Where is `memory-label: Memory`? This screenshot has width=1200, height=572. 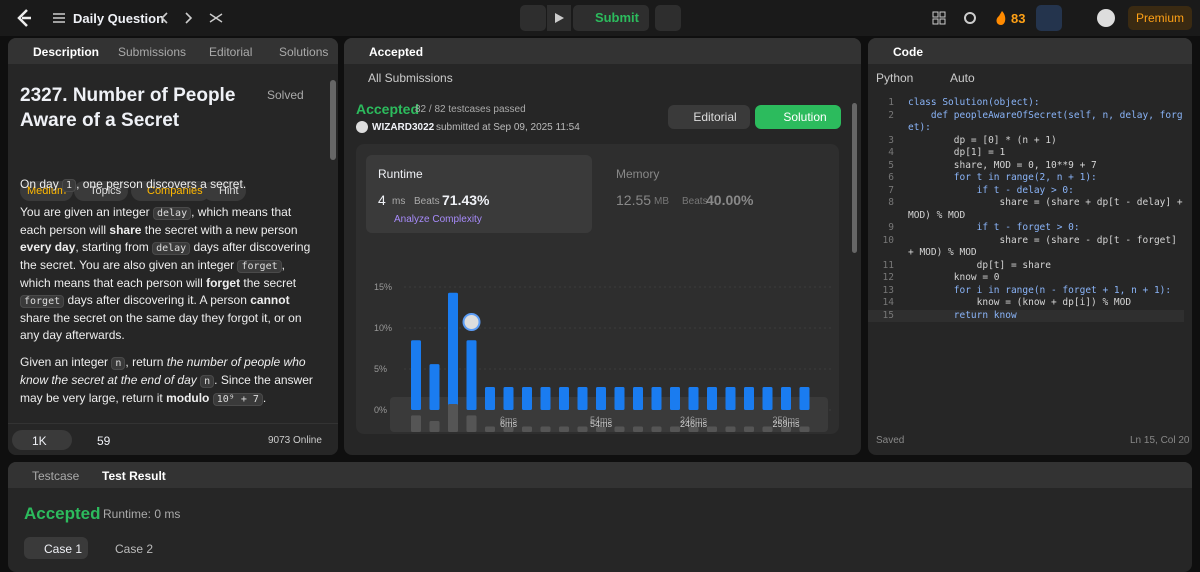
memory-label: Memory is located at coordinates (638, 174).